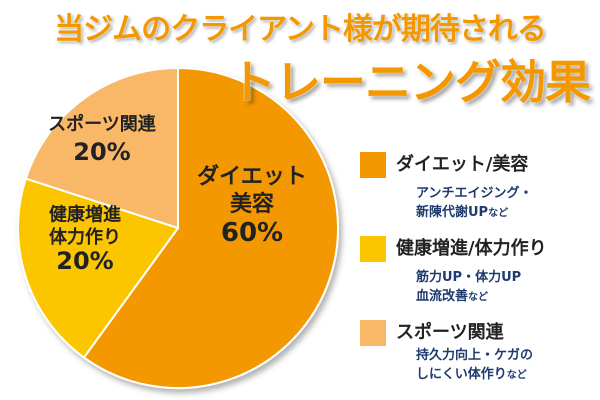 The image size is (600, 400). What do you see at coordinates (442, 296) in the screenshot?
I see `legend-desc-health-text: 血流改善` at bounding box center [442, 296].